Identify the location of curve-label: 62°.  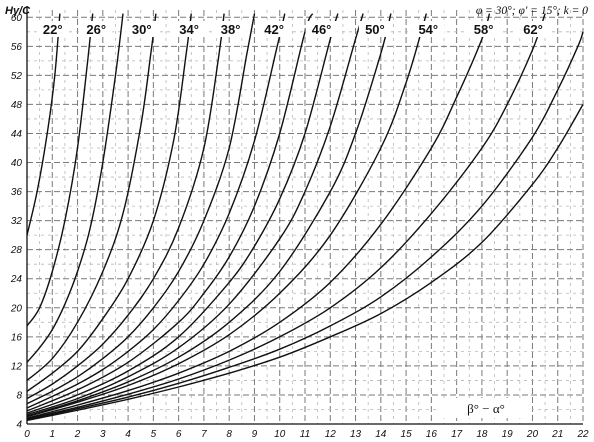
(533, 29).